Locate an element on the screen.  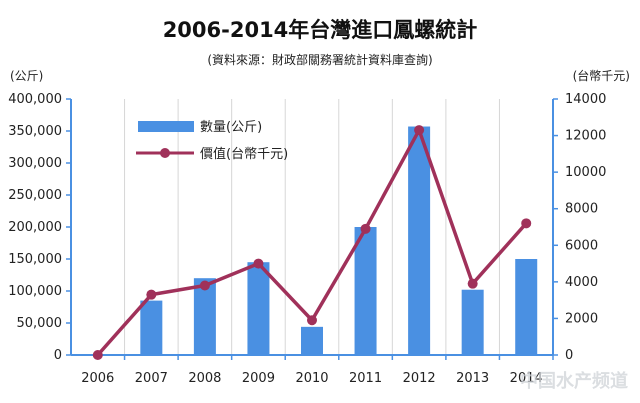
bar-2011 is located at coordinates (365, 291).